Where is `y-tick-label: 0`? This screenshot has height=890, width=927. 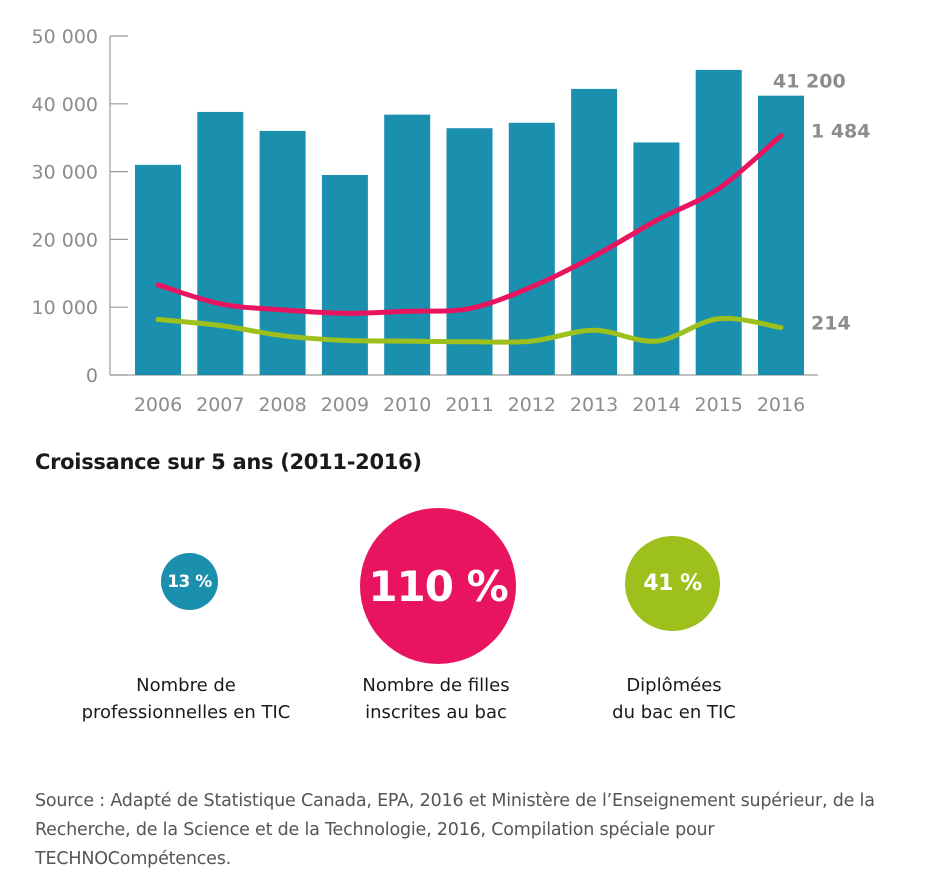 y-tick-label: 0 is located at coordinates (92, 376).